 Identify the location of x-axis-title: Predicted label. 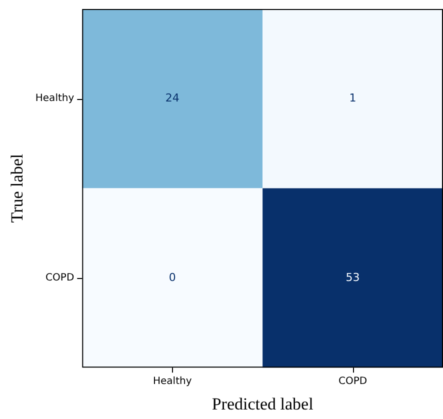
(263, 404).